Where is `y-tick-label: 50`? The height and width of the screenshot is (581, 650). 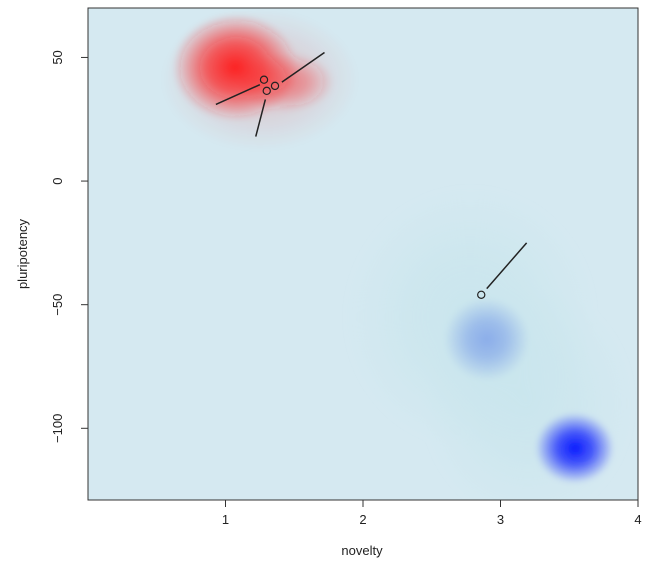 y-tick-label: 50 is located at coordinates (57, 57).